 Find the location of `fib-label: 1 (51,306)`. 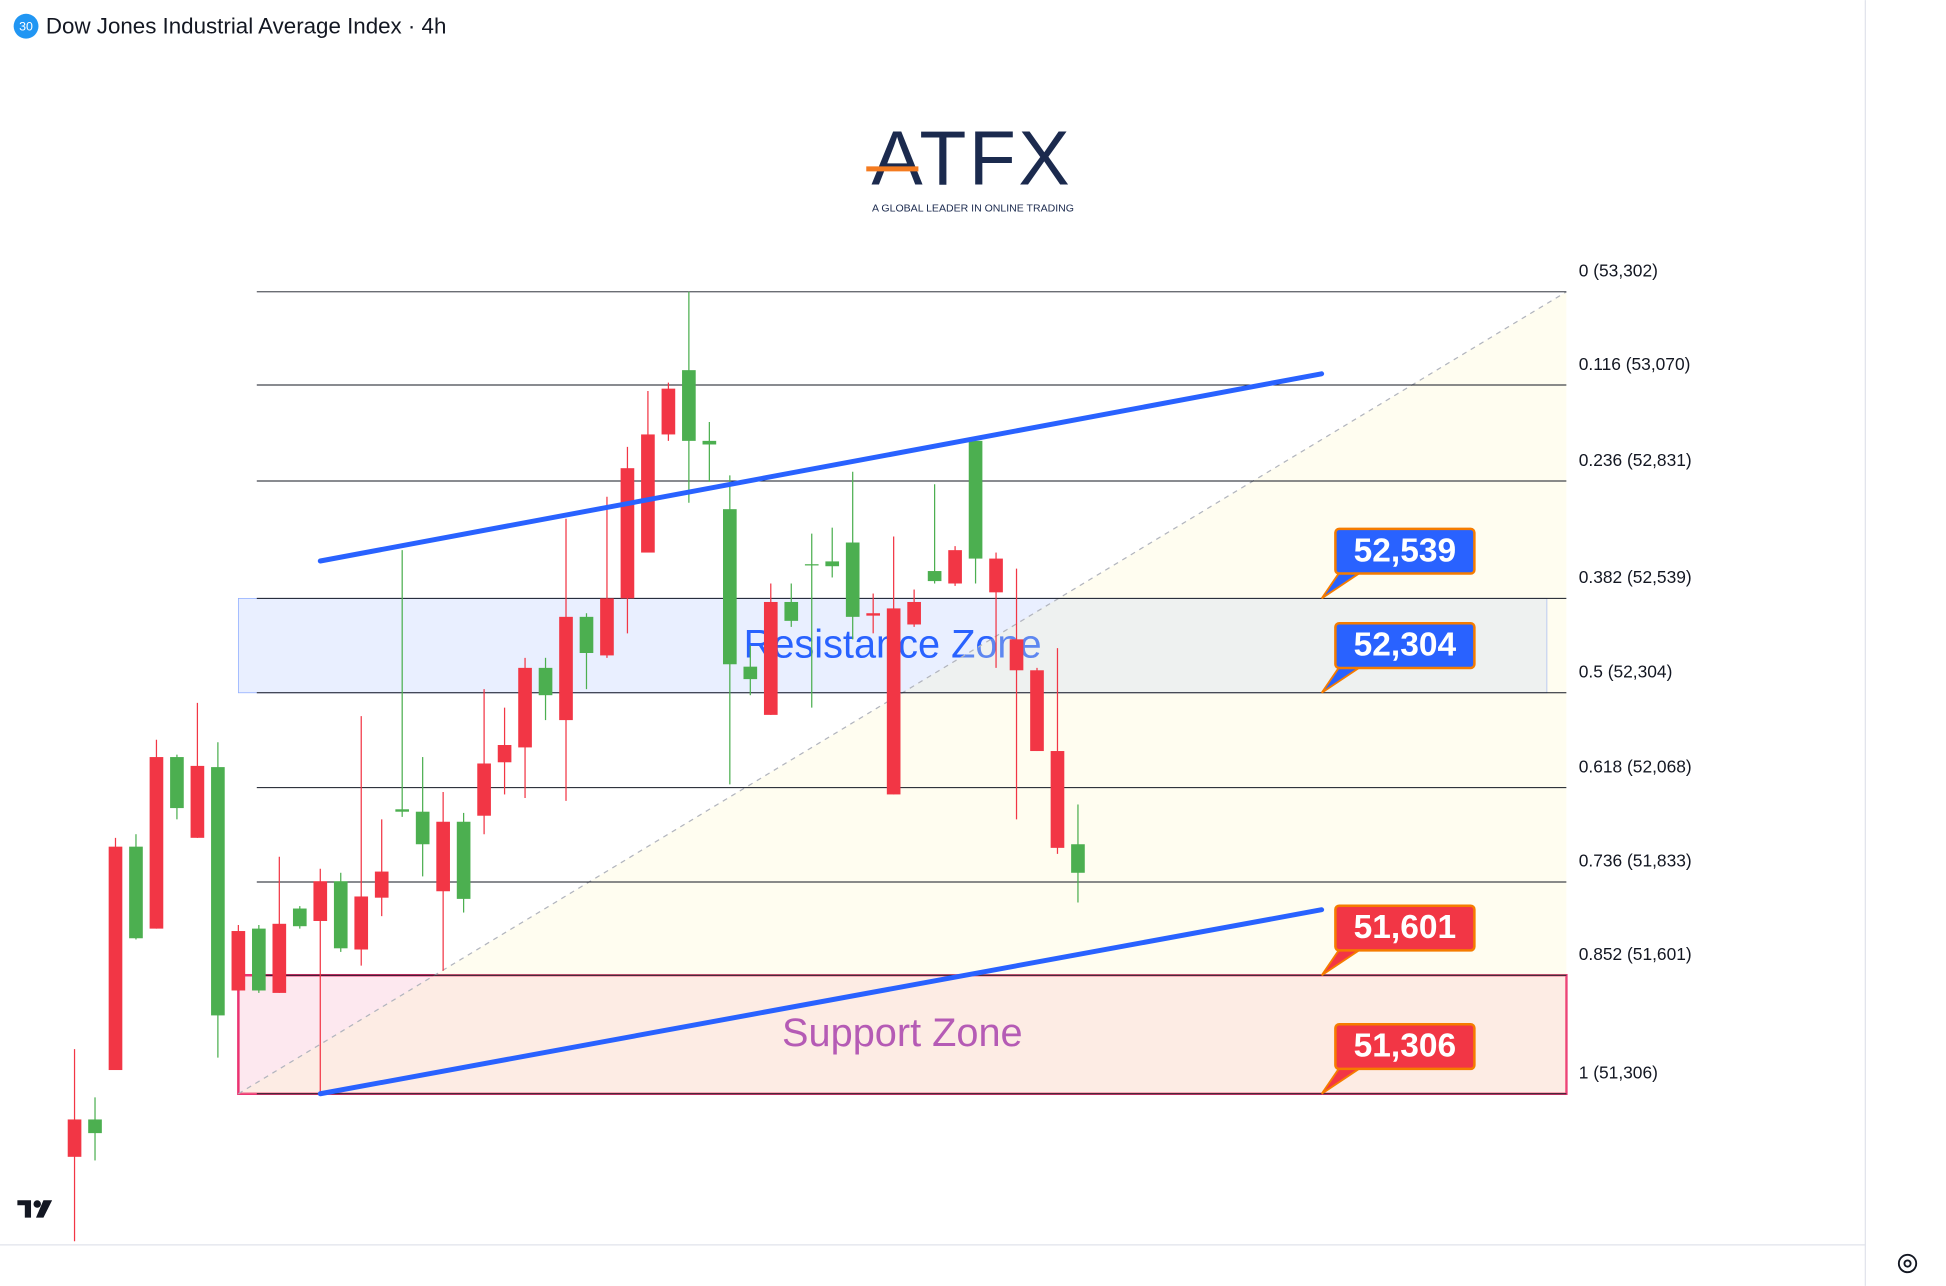

fib-label: 1 (51,306) is located at coordinates (1618, 1072).